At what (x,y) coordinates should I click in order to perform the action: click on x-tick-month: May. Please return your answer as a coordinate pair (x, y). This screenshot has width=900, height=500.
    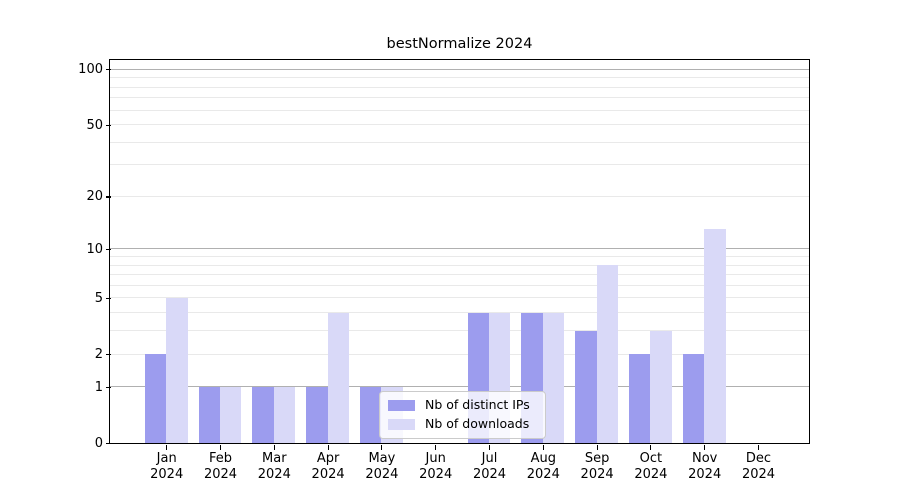
    Looking at the image, I should click on (382, 458).